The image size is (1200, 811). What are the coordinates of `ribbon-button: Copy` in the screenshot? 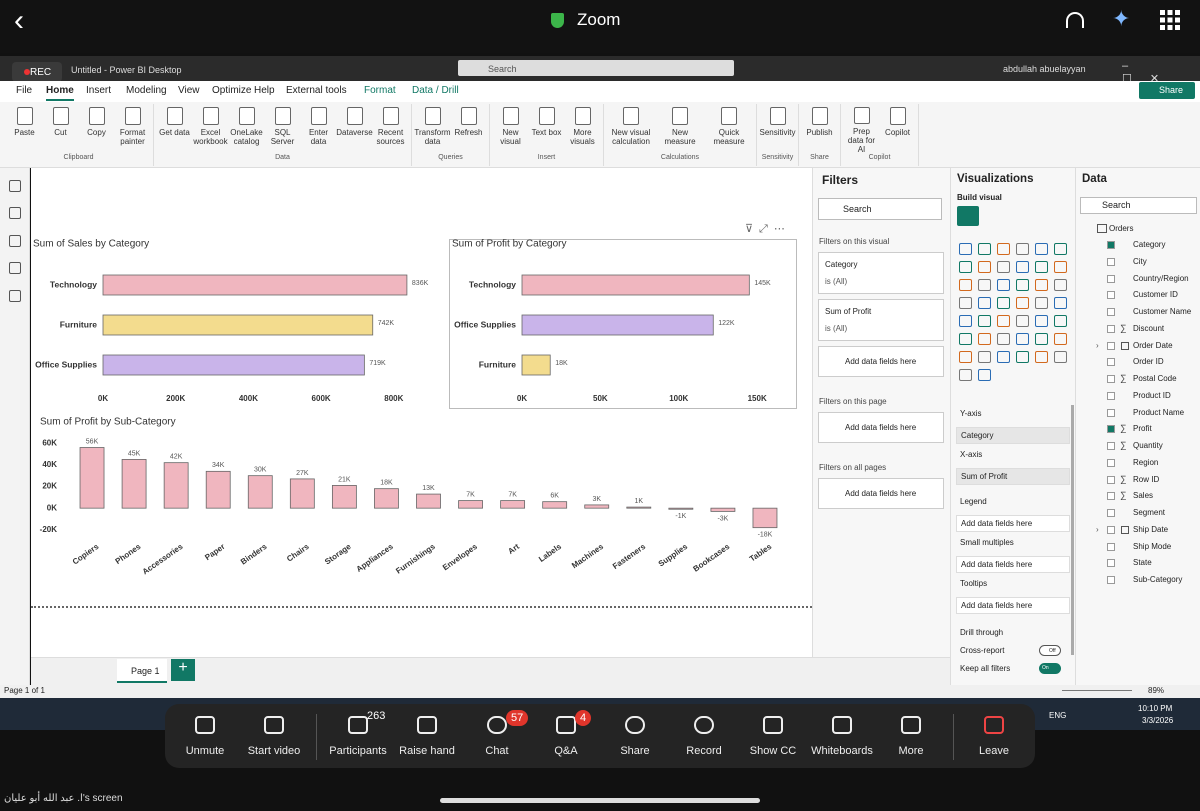 It's located at (96, 129).